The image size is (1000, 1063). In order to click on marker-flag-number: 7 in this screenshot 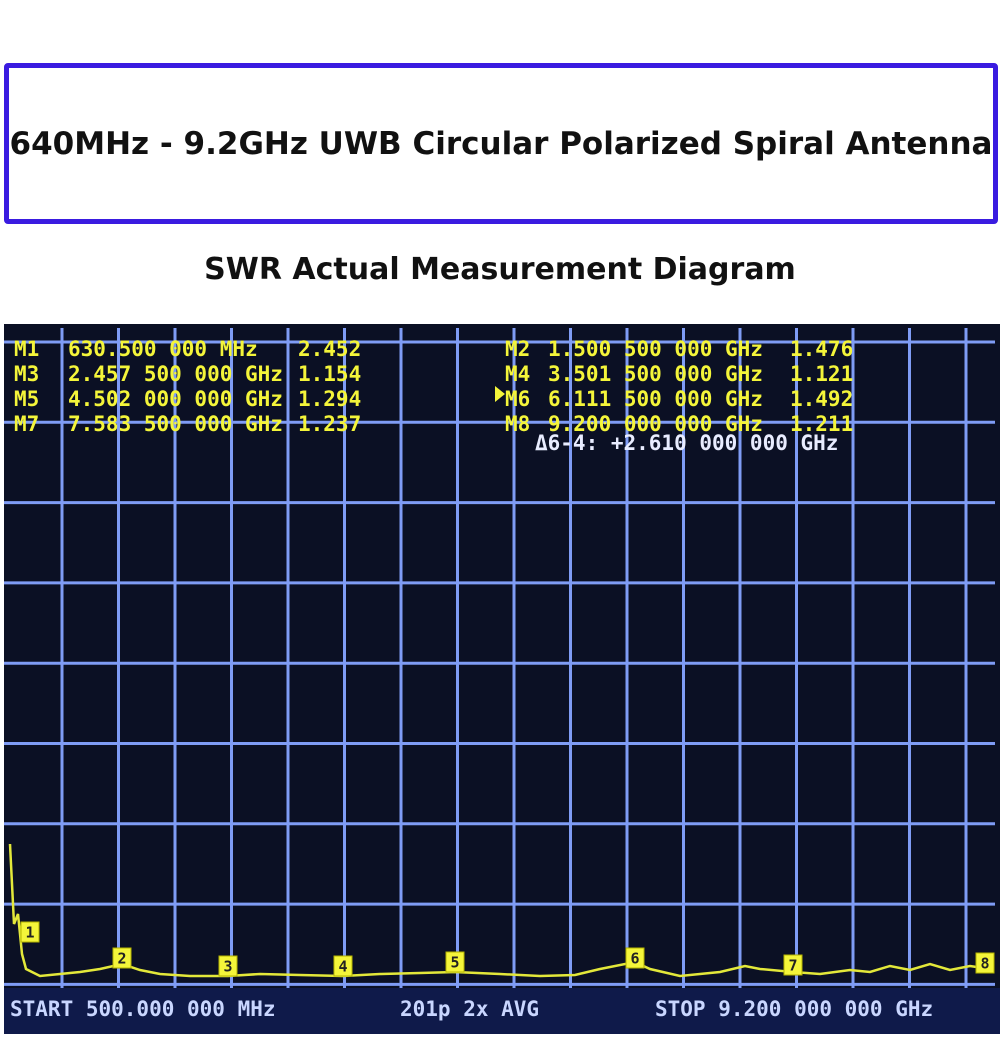, I will do `click(792, 966)`.